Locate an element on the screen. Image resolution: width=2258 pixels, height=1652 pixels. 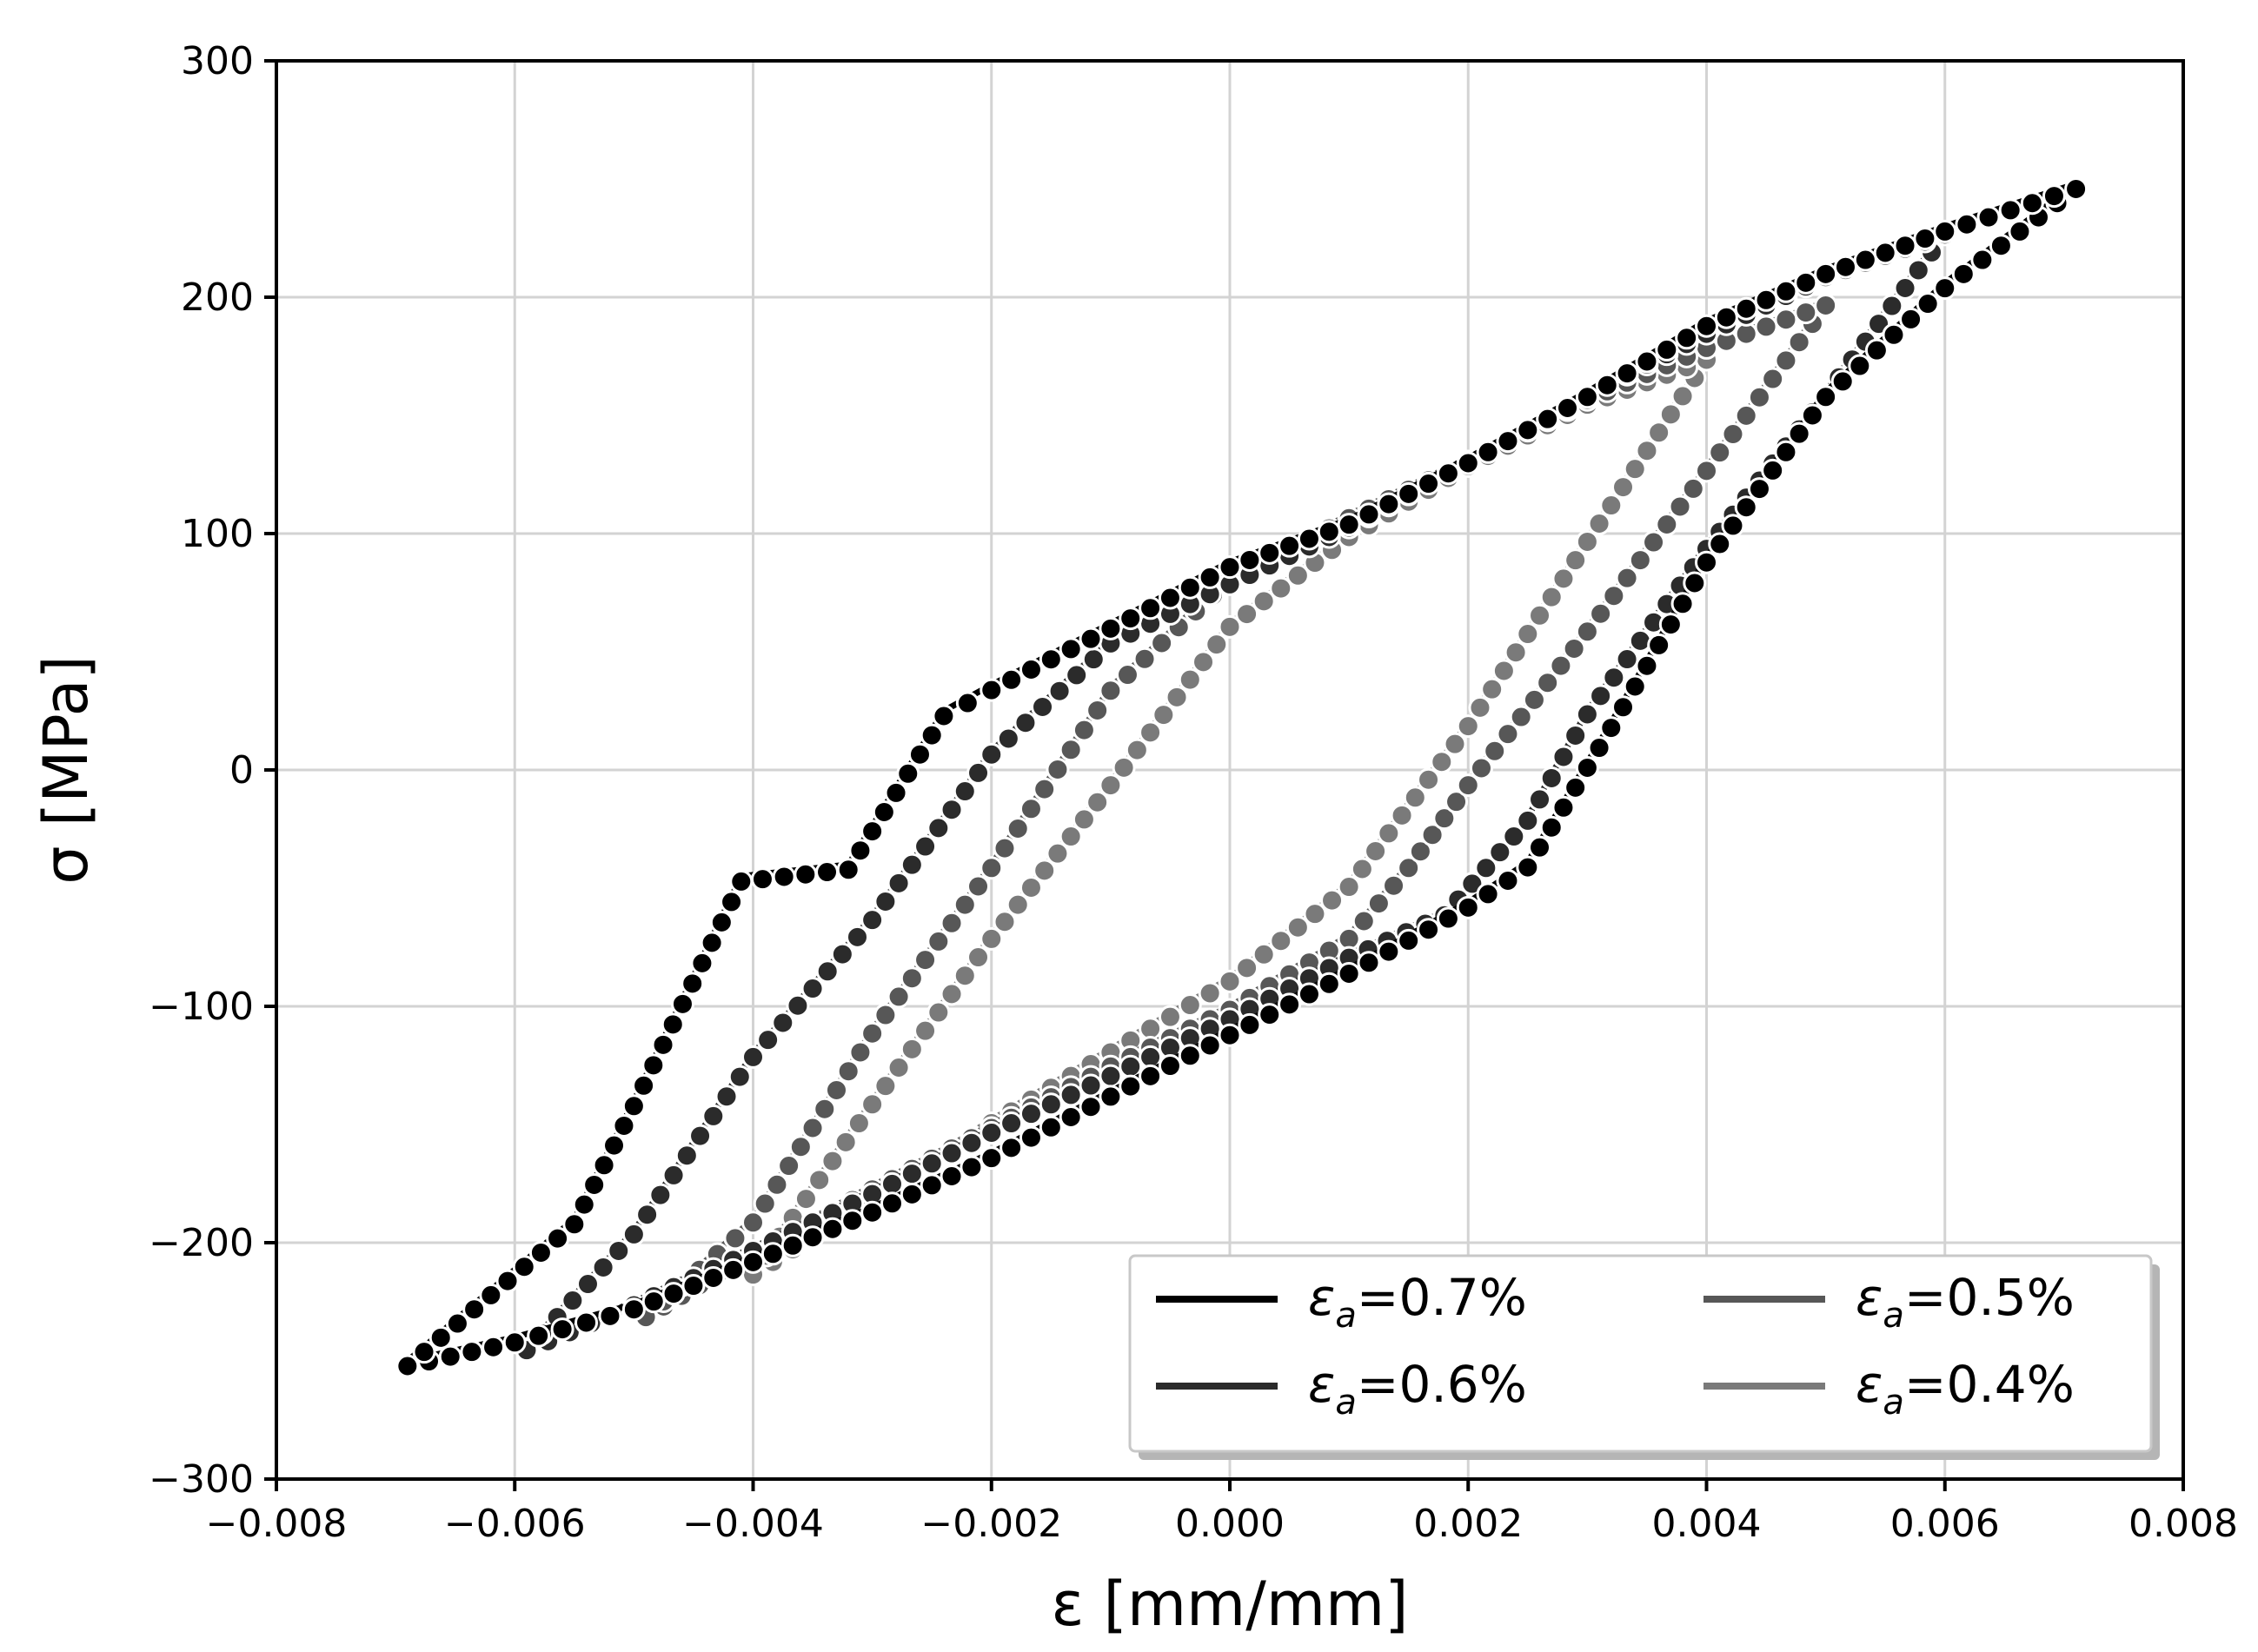
x-tick-label: 0.000 is located at coordinates (1230, 1524).